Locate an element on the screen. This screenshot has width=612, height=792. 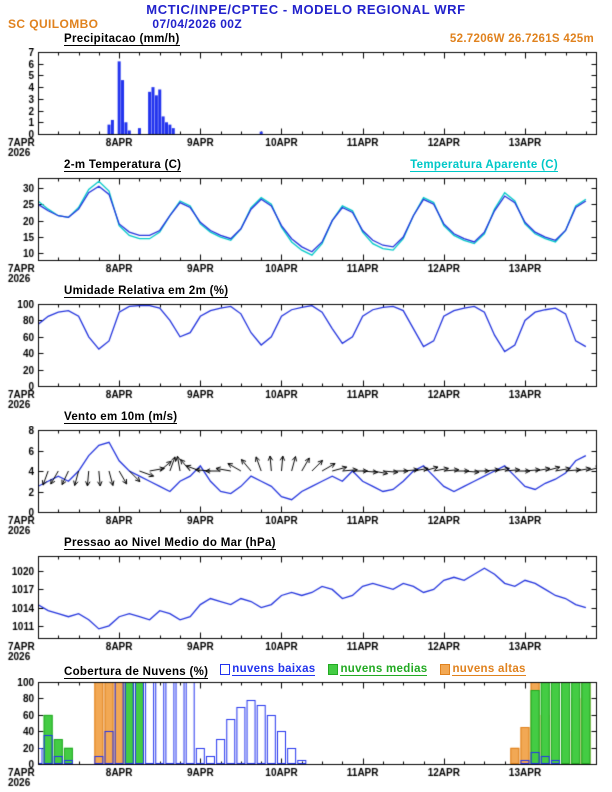
run-datetime: 07/04/2026 00Z is located at coordinates (197, 24).